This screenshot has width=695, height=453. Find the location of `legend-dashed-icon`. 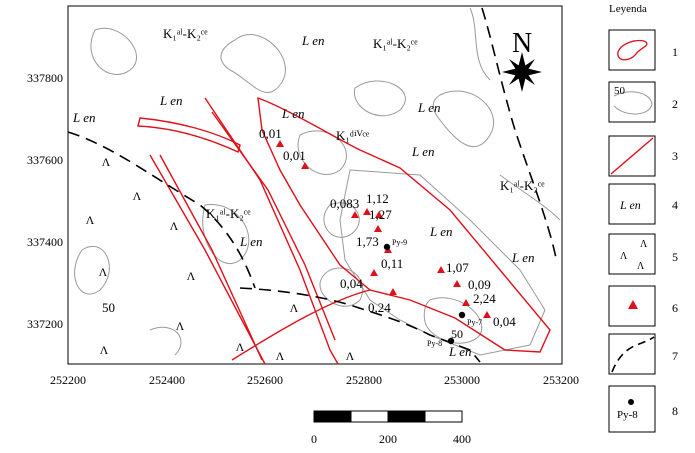

legend-dashed-icon is located at coordinates (633, 354).